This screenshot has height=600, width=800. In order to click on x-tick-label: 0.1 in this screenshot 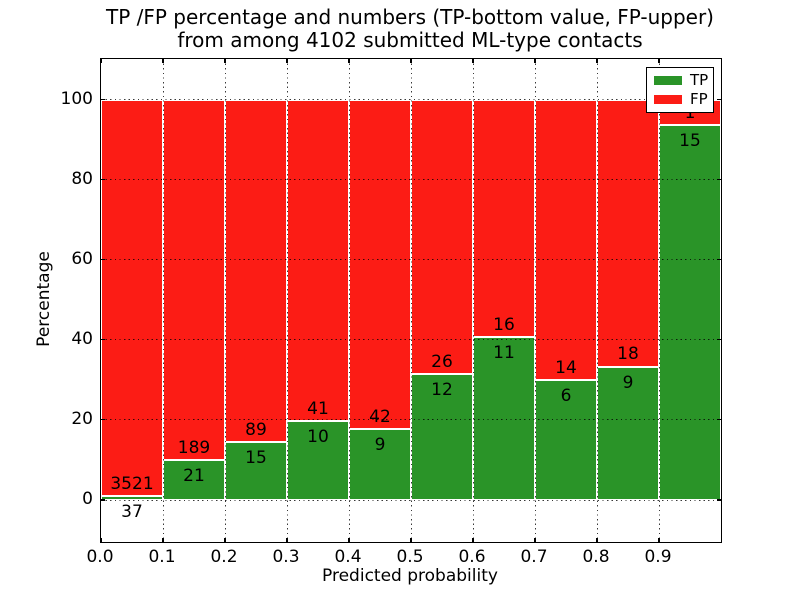, I will do `click(162, 557)`.